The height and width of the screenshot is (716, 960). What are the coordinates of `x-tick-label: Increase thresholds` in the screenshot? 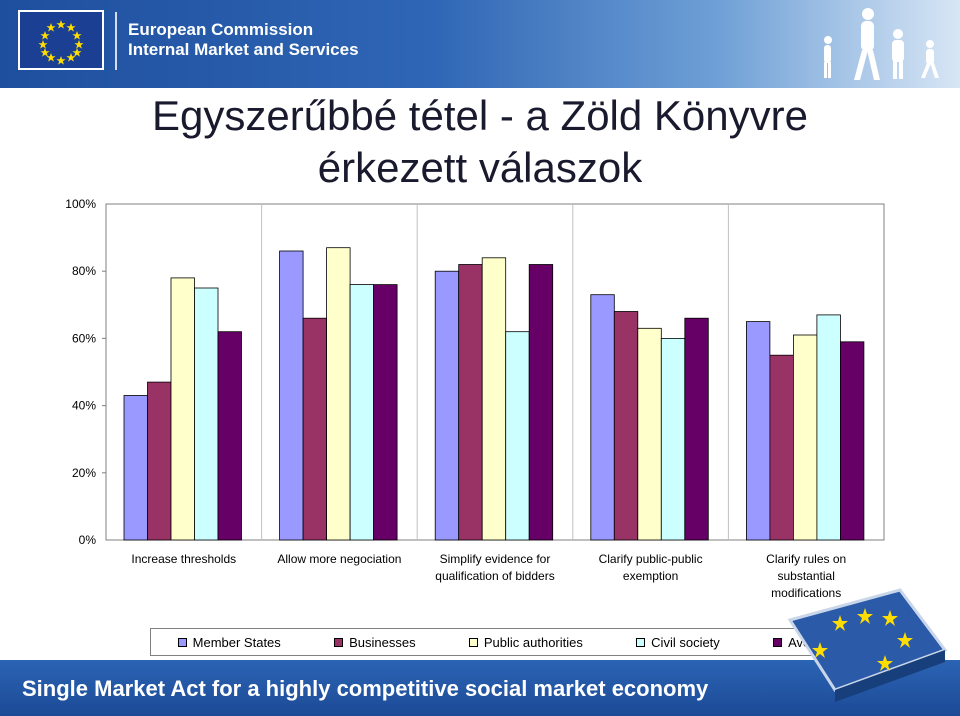 It's located at (183, 559).